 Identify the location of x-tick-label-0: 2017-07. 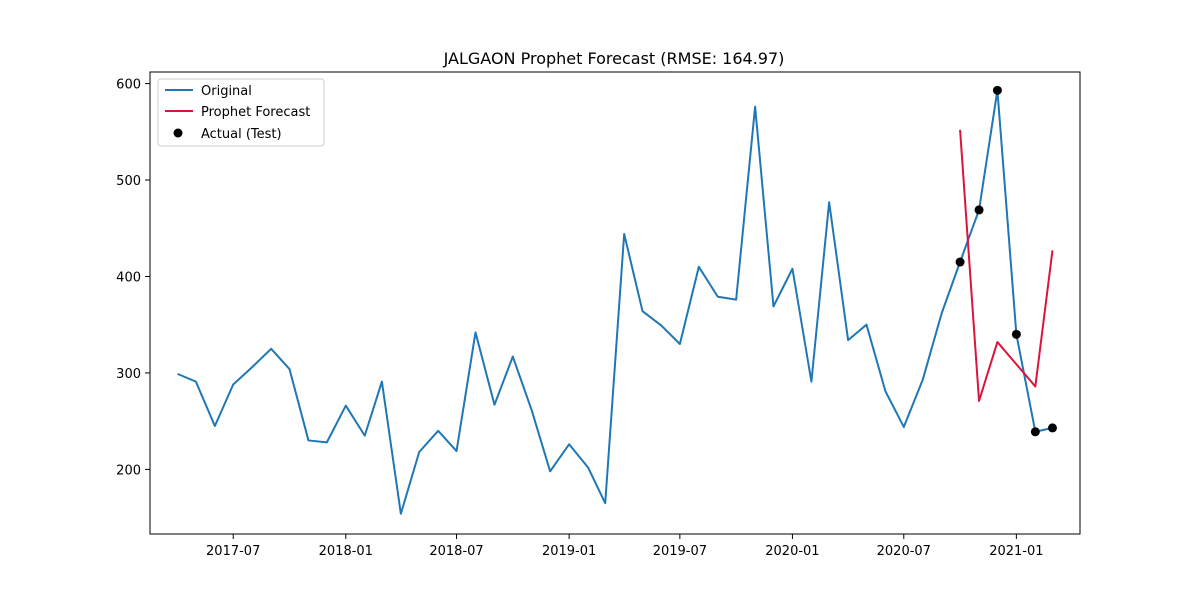
(233, 551).